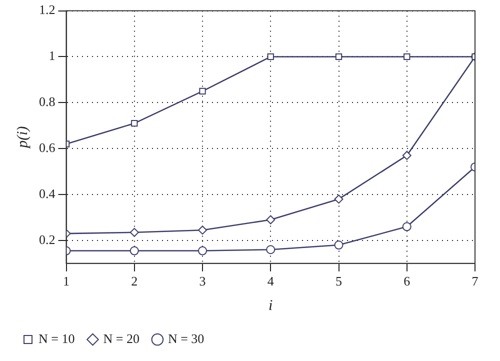 This screenshot has height=361, width=500. Describe the element at coordinates (270, 281) in the screenshot. I see `x-tick-label: 4` at that location.